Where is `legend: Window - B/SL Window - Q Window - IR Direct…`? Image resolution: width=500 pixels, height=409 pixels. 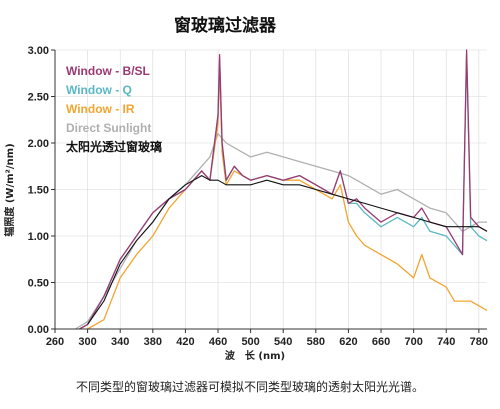 legend: Window - B/SL Window - Q Window - IR Direct… is located at coordinates (114, 109).